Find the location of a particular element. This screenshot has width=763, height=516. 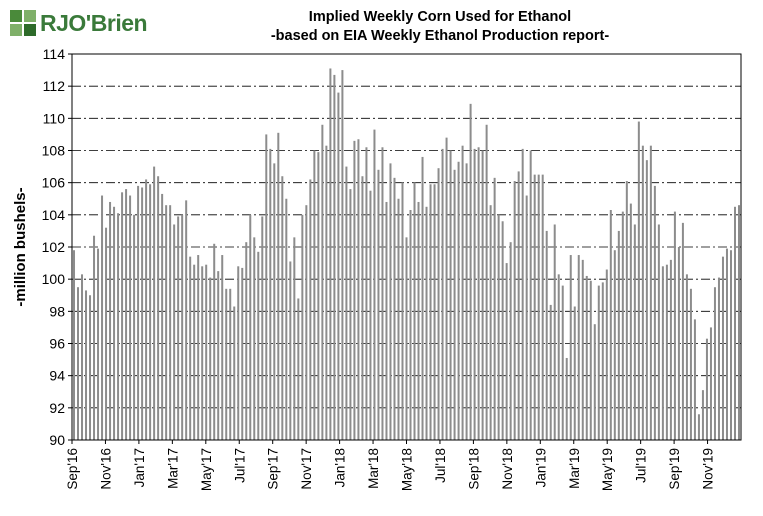

x-tick-label: Sep'19 is located at coordinates (674, 469).